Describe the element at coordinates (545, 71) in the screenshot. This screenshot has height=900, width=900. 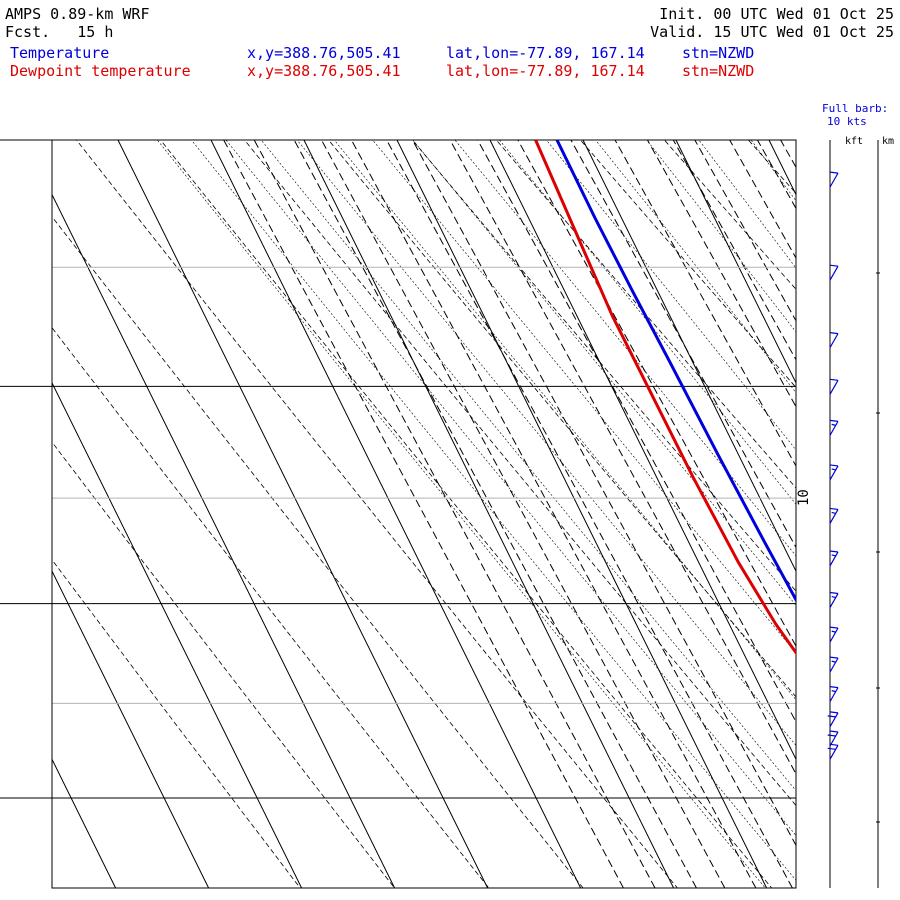
I see `legend-dewpoint-latlon: lat,lon=-77.89, 167.14` at that location.